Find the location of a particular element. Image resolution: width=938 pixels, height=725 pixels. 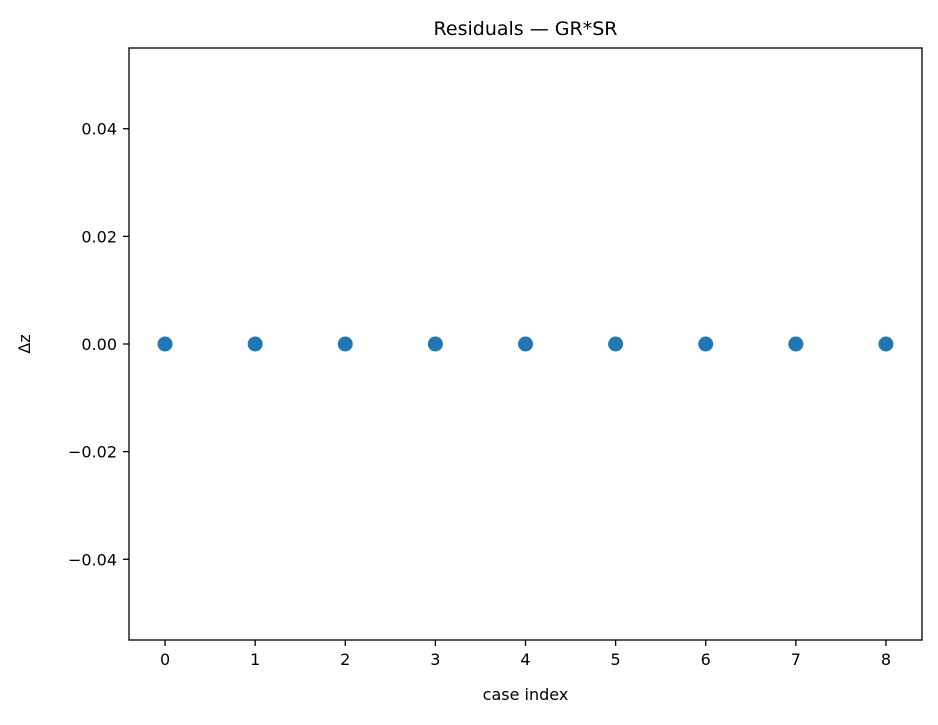

y-tick-label: −0.04 is located at coordinates (92, 559).